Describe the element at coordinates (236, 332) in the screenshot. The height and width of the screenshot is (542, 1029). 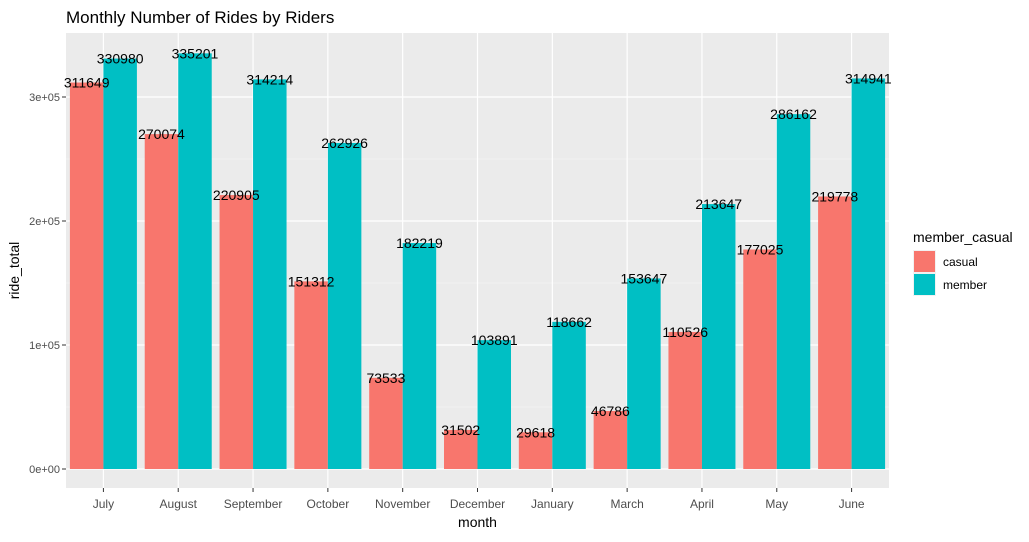
I see `bar-casual-september` at that location.